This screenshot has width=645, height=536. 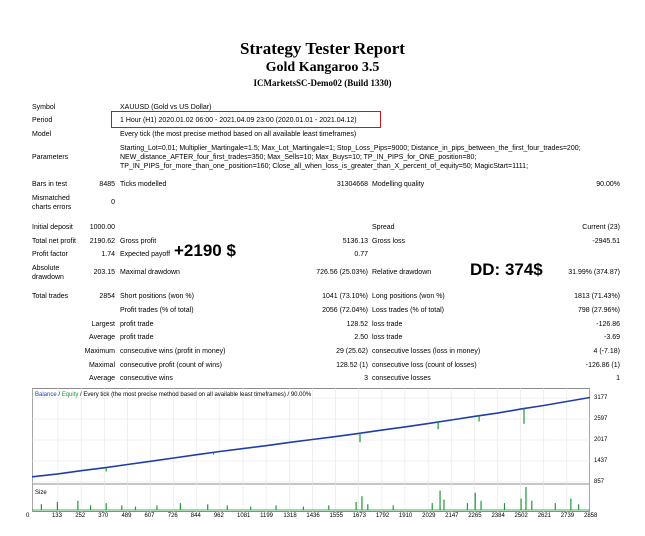 I want to click on x-tick-label: 607, so click(x=149, y=516).